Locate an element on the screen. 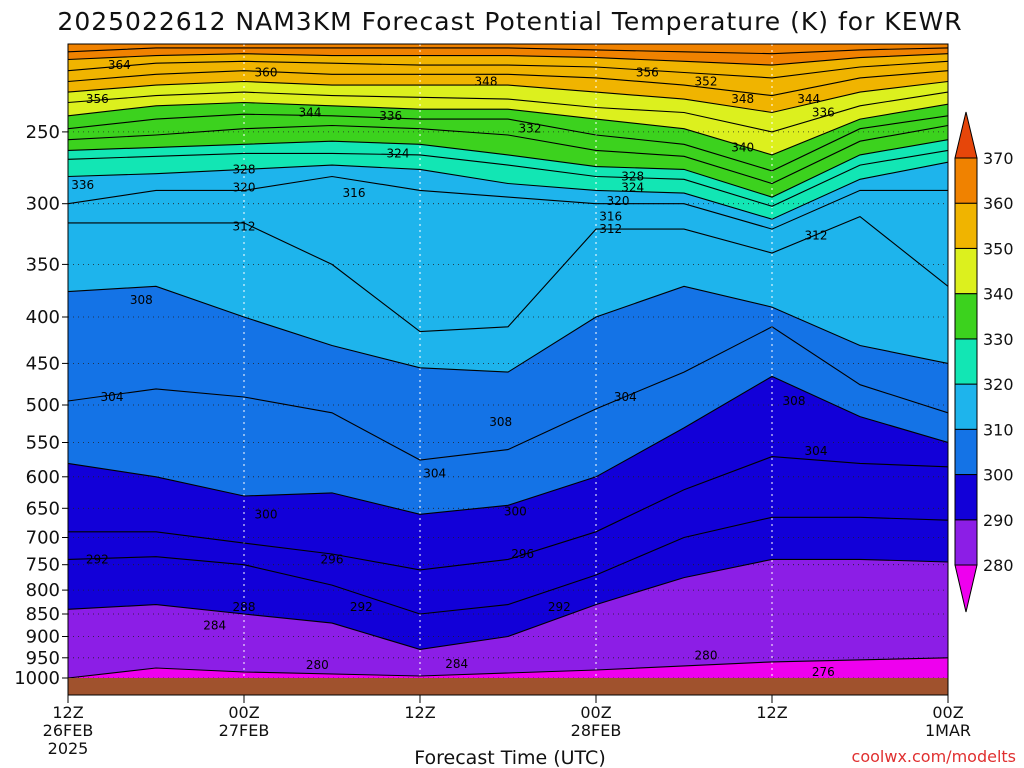  colorbar: 370 360 350 340 330 320 310 300 290 280 is located at coordinates (984, 362).